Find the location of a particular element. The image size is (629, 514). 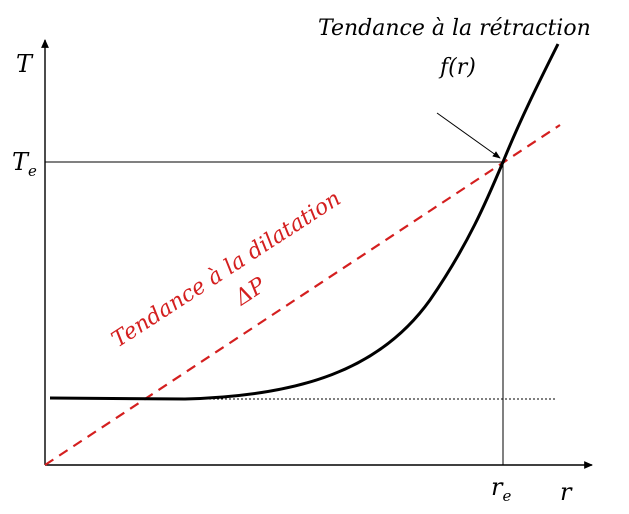

retraction-title: Tendance à la rétraction is located at coordinates (454, 28).